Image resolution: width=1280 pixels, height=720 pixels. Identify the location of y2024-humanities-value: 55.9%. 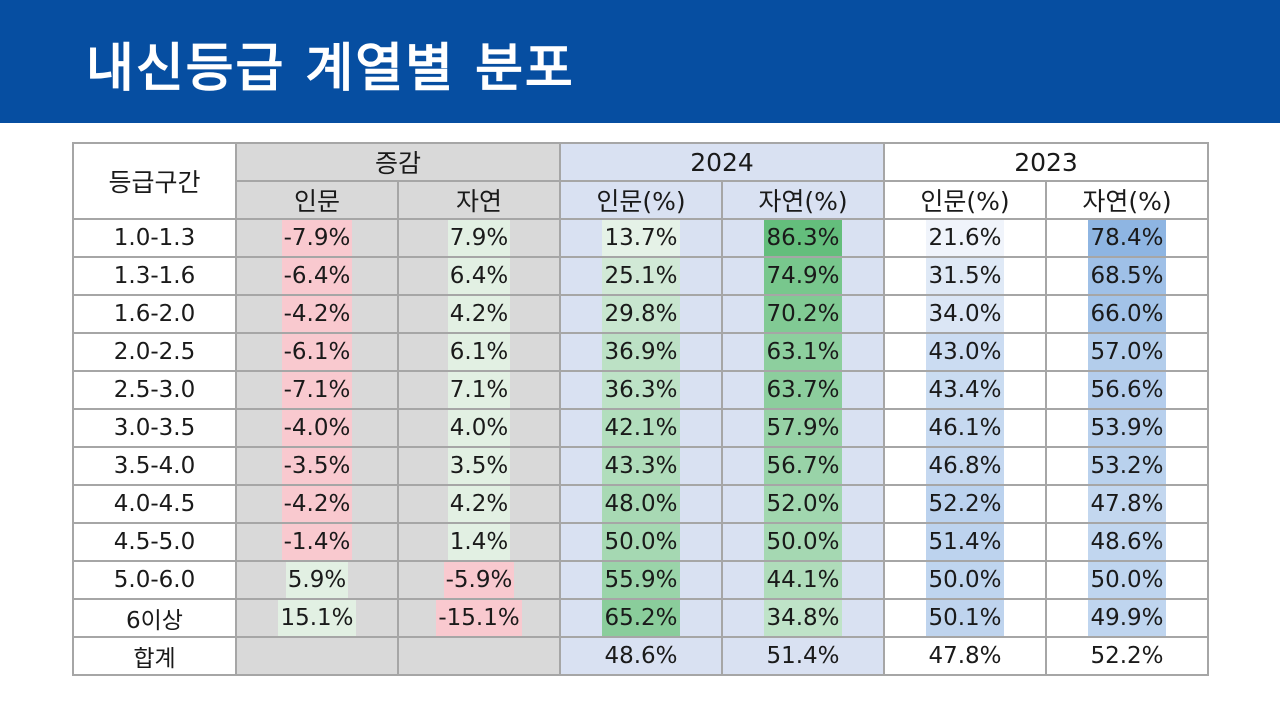
(641, 580).